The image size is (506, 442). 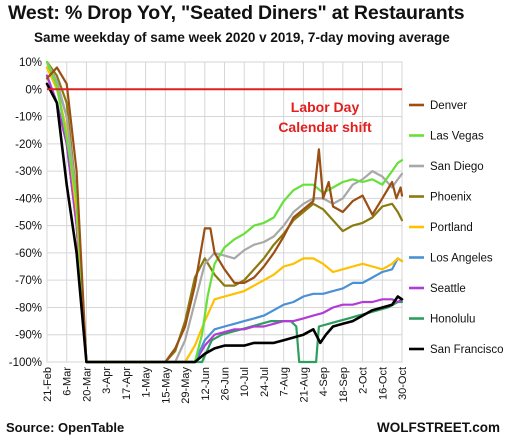 What do you see at coordinates (28, 336) in the screenshot?
I see `y-tick-label: -90%` at bounding box center [28, 336].